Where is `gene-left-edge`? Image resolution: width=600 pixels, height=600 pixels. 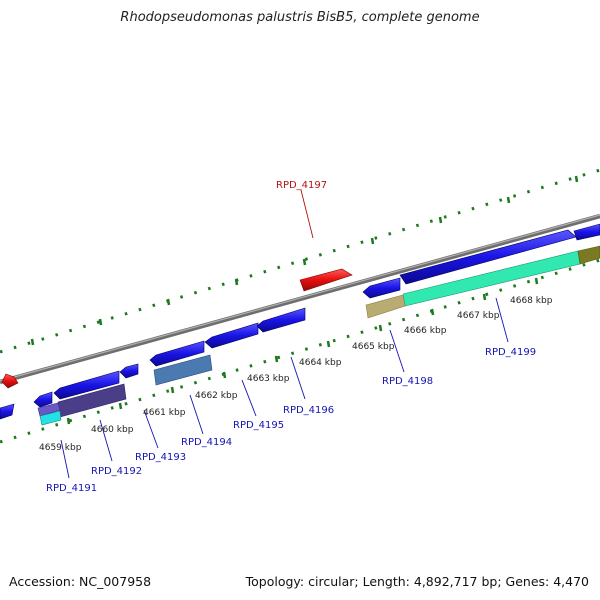
gene-left-edge is located at coordinates (7, 411).